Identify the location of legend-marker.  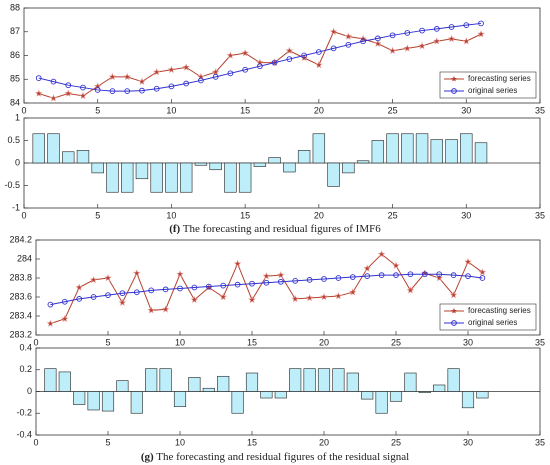
(454, 323).